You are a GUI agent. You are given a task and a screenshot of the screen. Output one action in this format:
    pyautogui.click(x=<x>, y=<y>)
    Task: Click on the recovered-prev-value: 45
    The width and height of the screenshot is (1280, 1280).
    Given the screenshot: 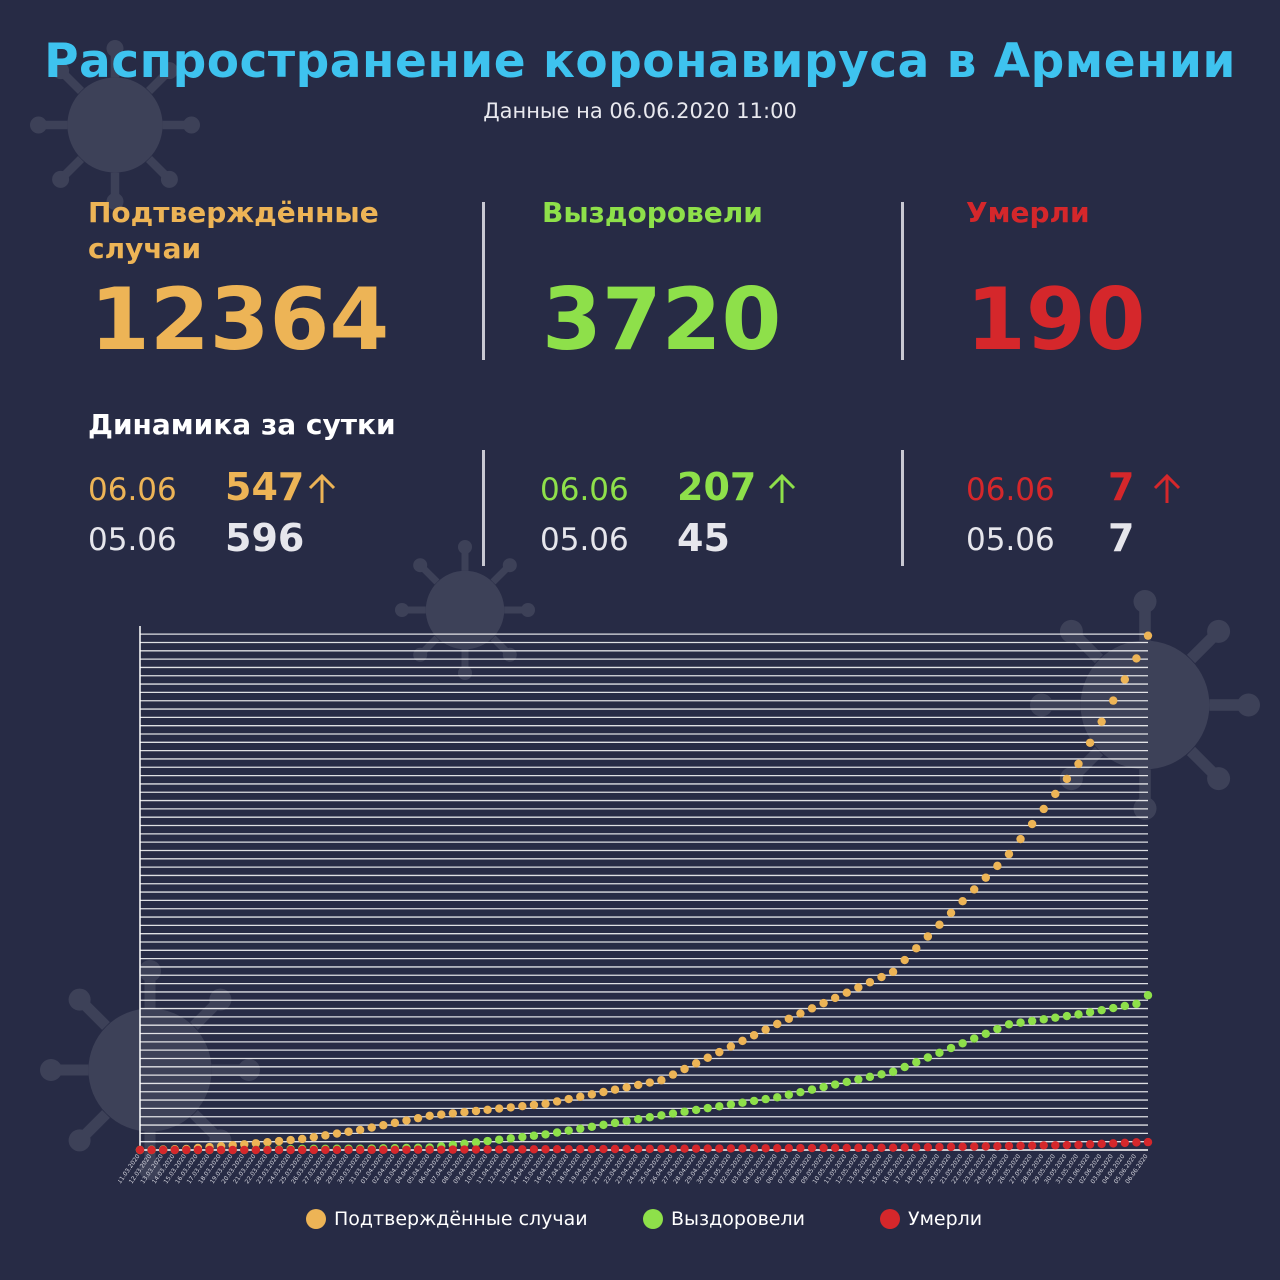 What is the action you would take?
    pyautogui.click(x=703, y=538)
    